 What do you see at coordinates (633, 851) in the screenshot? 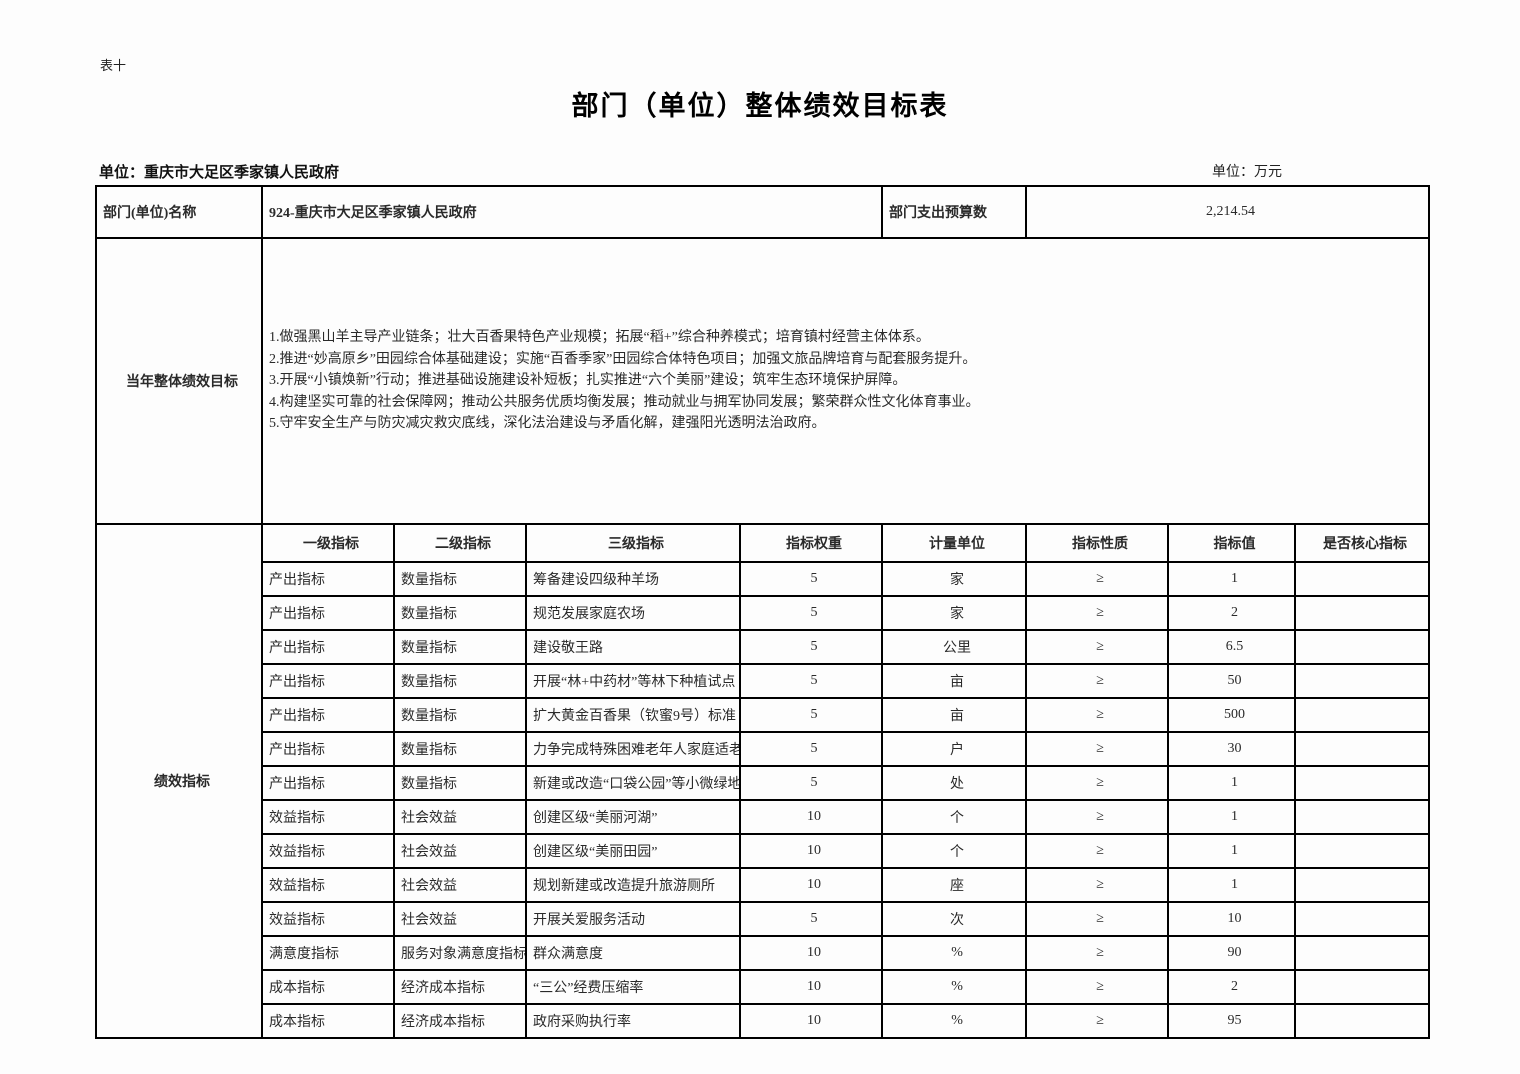
I see `cell-level3: 创建区级“美丽田园”` at bounding box center [633, 851].